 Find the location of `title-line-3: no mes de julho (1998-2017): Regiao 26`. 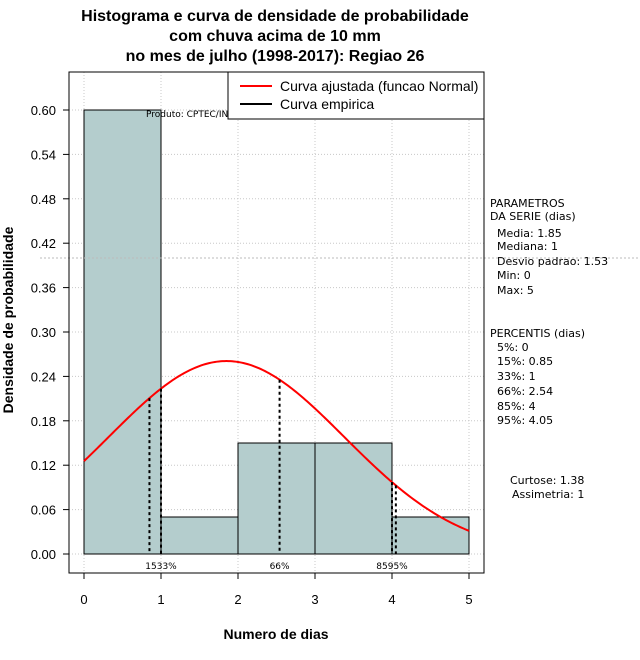

title-line-3: no mes de julho (1998-2017): Regiao 26 is located at coordinates (275, 56).